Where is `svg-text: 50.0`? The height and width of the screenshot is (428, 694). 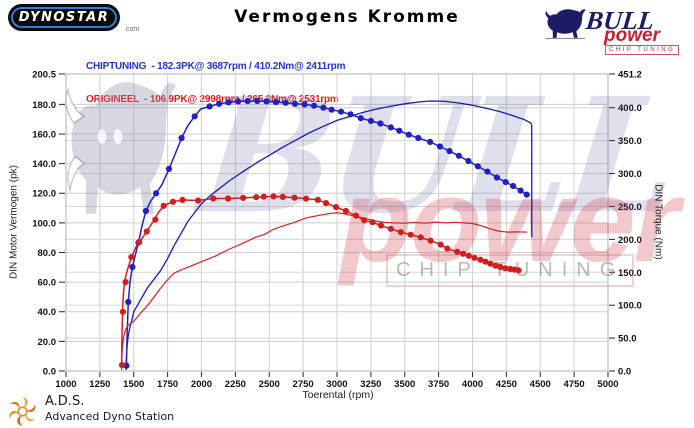
svg-text: 50.0 is located at coordinates (627, 339).